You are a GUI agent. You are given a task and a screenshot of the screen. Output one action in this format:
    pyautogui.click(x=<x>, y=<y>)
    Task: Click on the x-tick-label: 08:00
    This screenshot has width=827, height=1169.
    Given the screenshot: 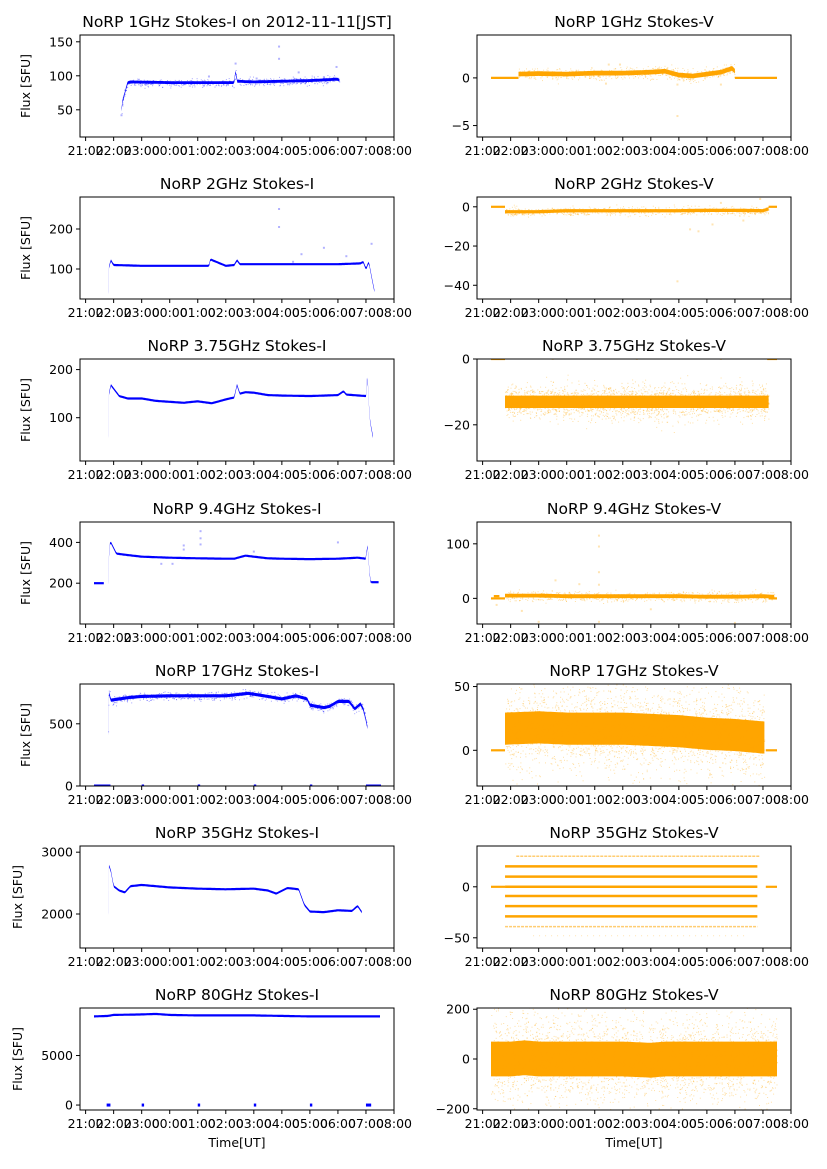 What is the action you would take?
    pyautogui.click(x=394, y=150)
    